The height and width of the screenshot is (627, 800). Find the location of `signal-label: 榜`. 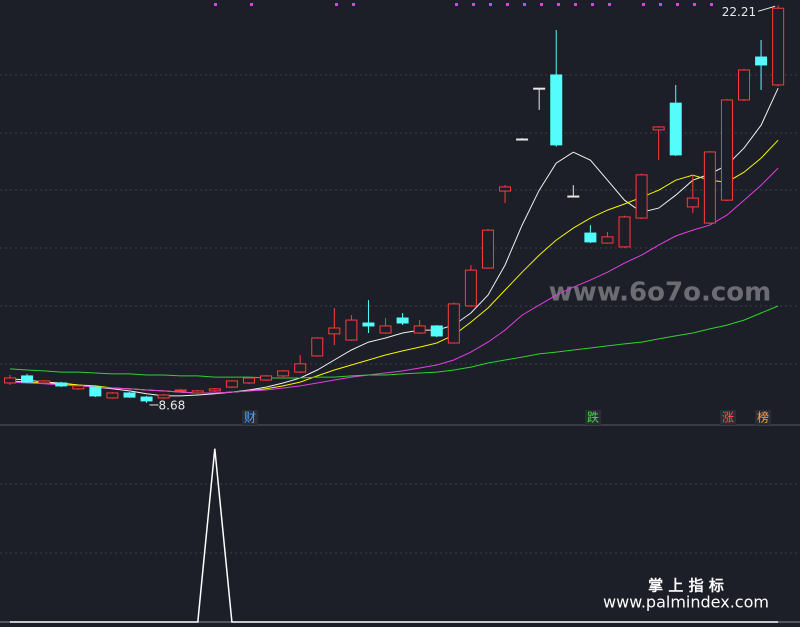

signal-label: 榜 is located at coordinates (763, 417).